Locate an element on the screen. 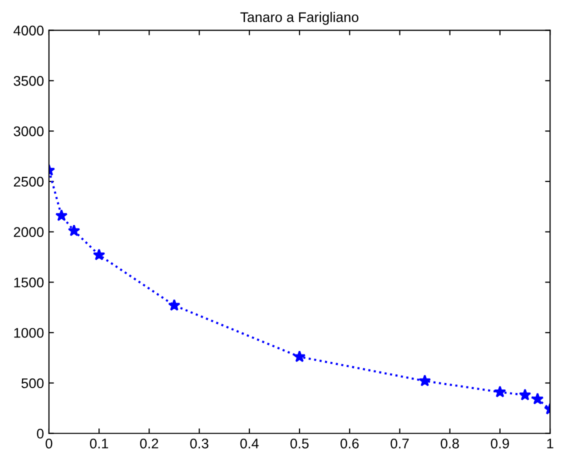  y-tick-label: 2500 is located at coordinates (29, 181).